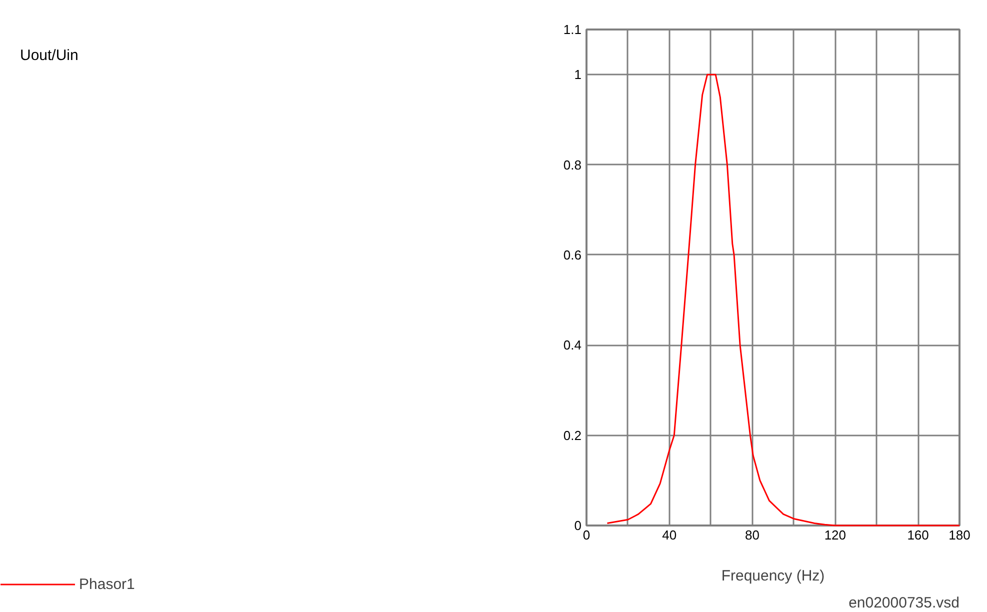 The width and height of the screenshot is (987, 612). Describe the element at coordinates (773, 576) in the screenshot. I see `x-axis-title: Frequency (Hz)` at that location.